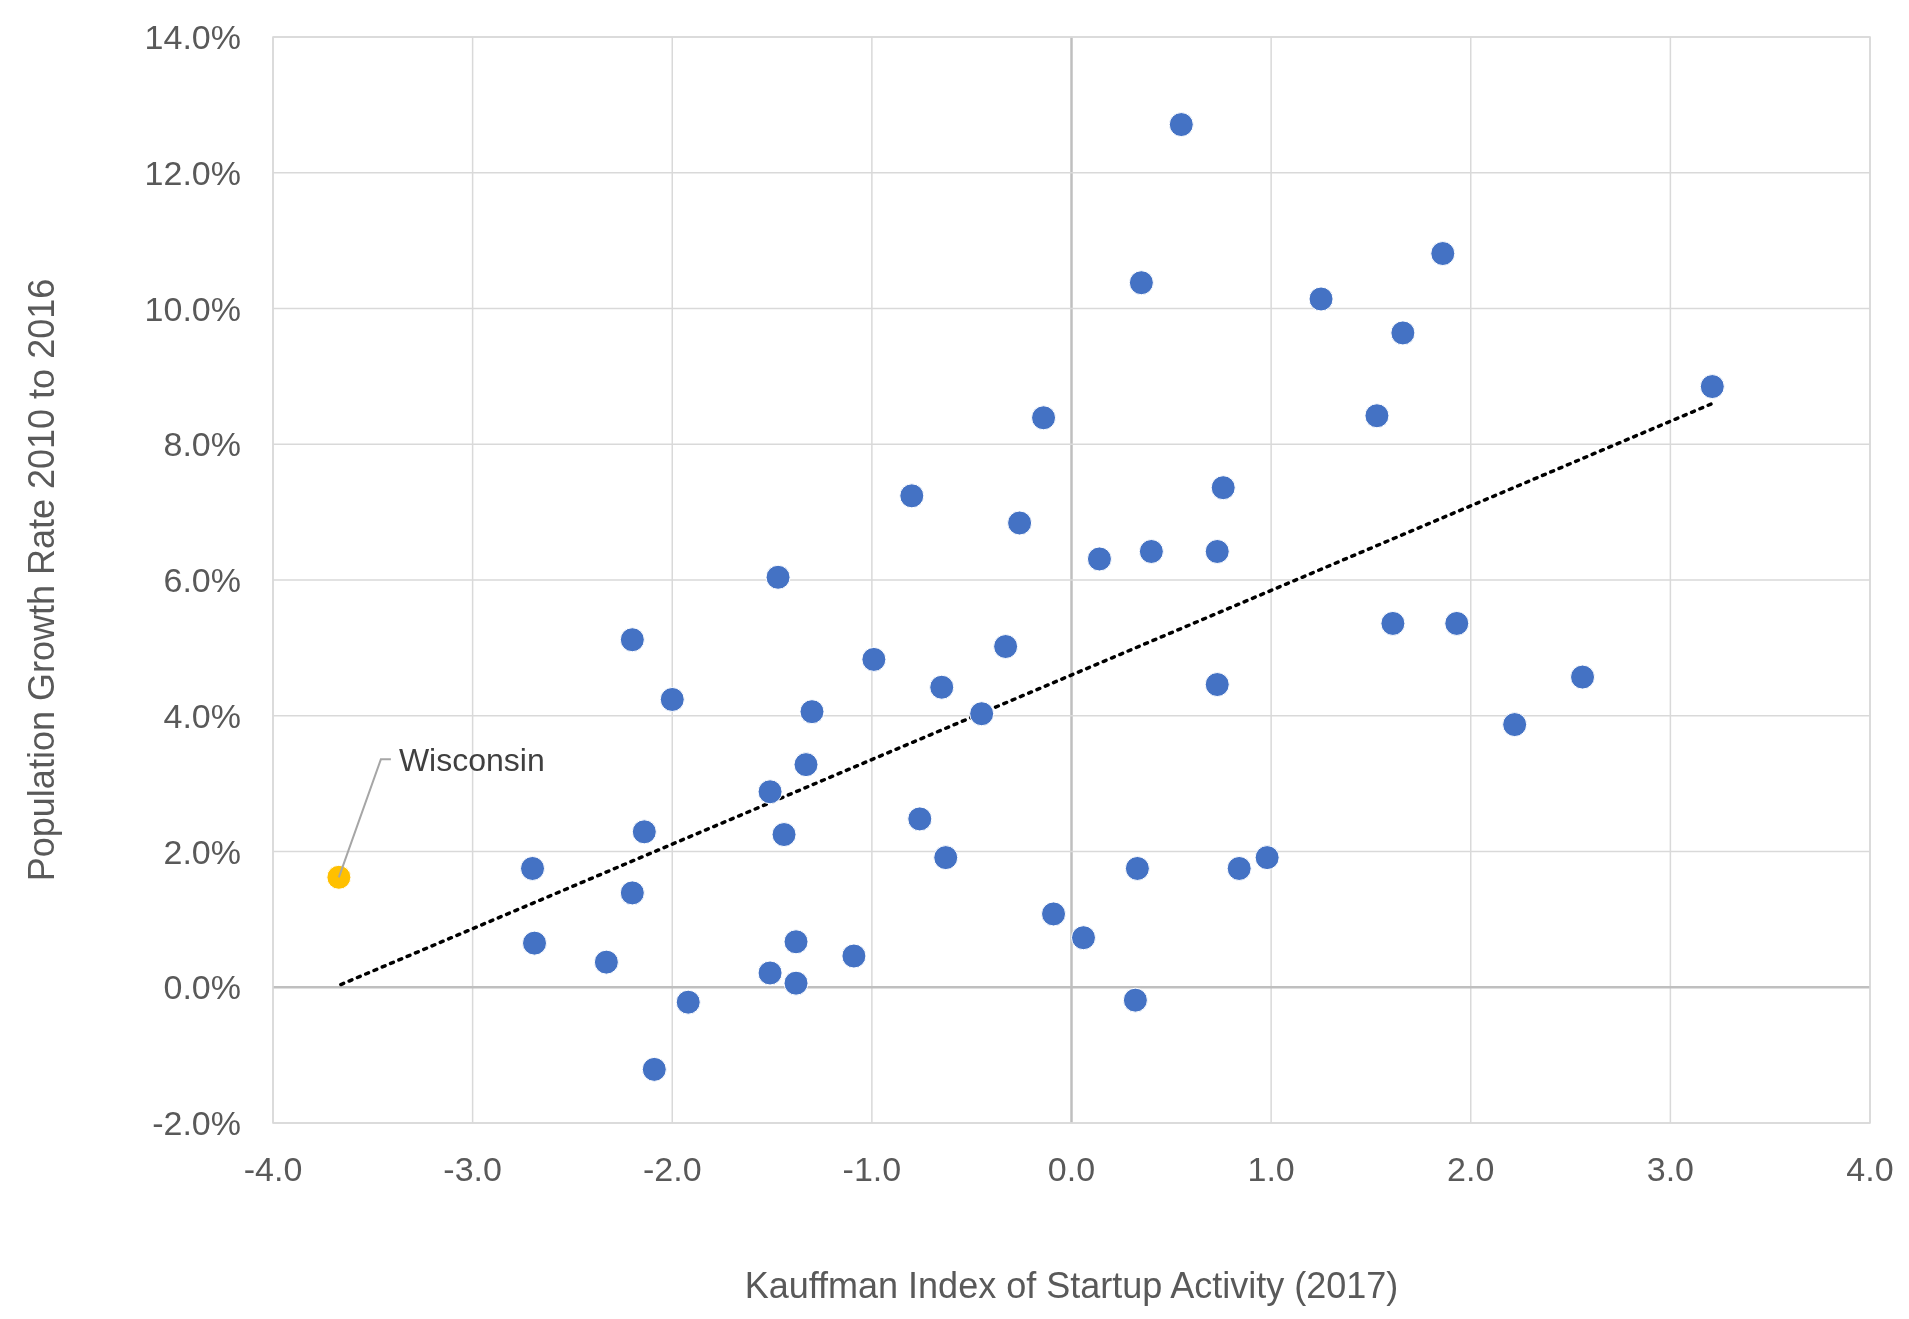  I want to click on y-tick-label: 8.0%, so click(202, 444).